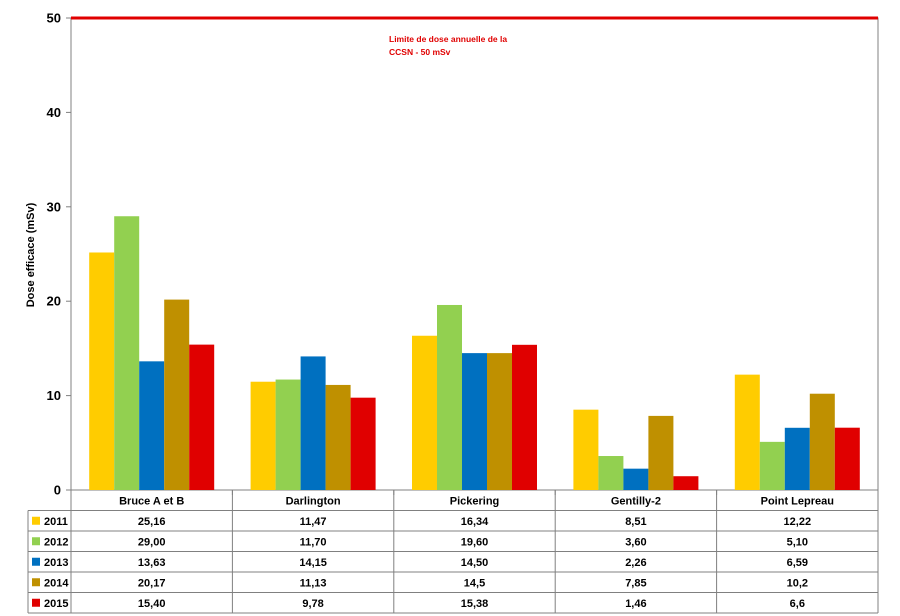  Describe the element at coordinates (152, 542) in the screenshot. I see `data-label: 29,00` at that location.